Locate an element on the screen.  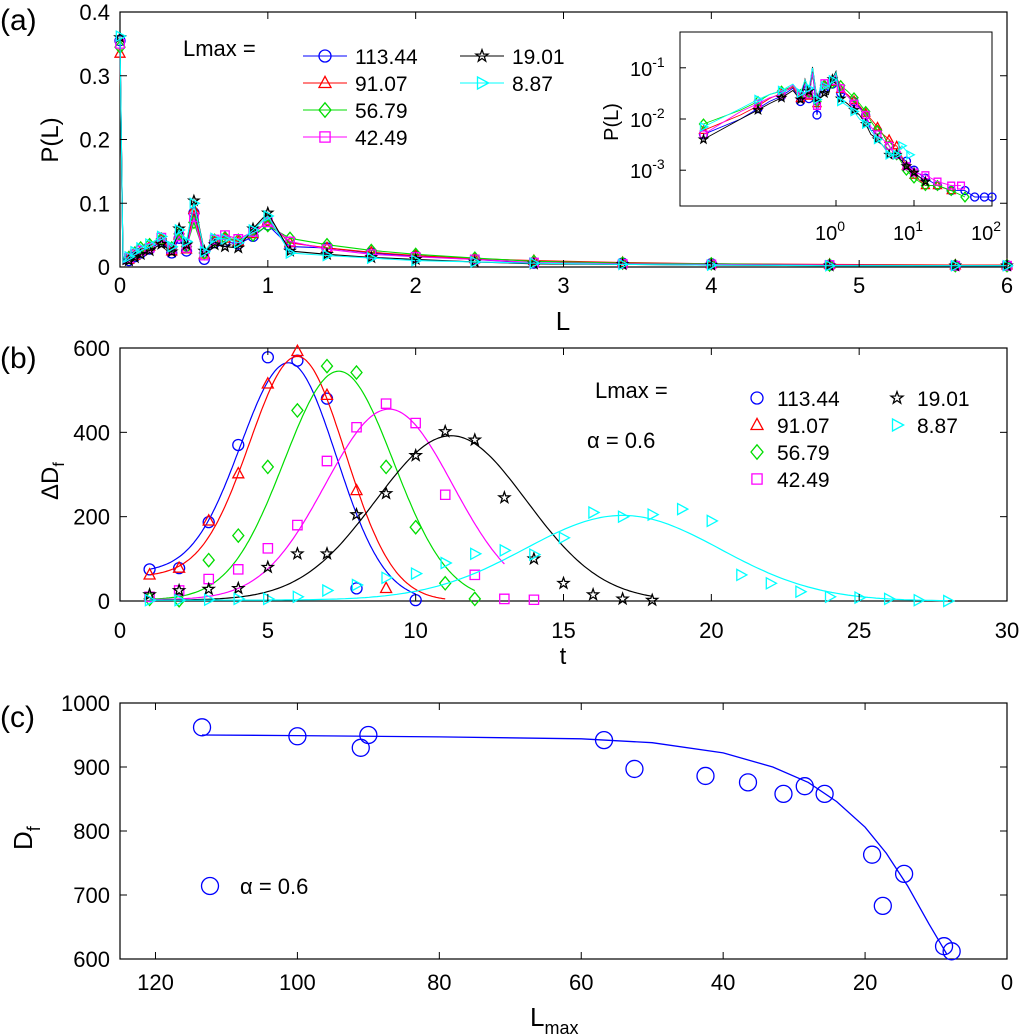
c-xtick-label: 100 is located at coordinates (297, 982).